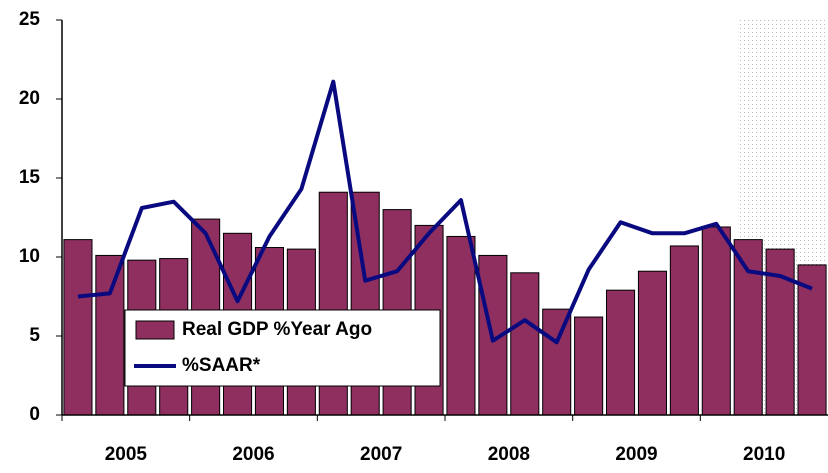 The image size is (828, 473). Describe the element at coordinates (636, 454) in the screenshot. I see `x-tick-label: 2009` at that location.